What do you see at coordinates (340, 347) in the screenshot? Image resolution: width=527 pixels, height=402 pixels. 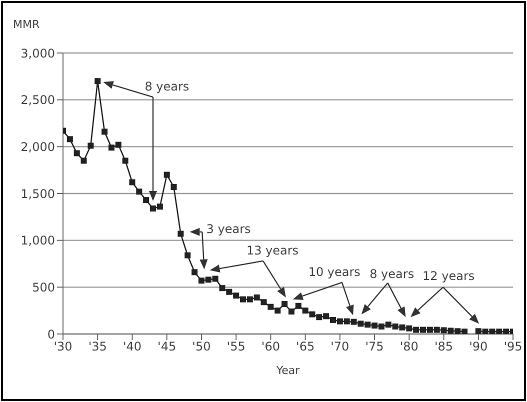 I see `x-tick-label: '70` at bounding box center [340, 347].